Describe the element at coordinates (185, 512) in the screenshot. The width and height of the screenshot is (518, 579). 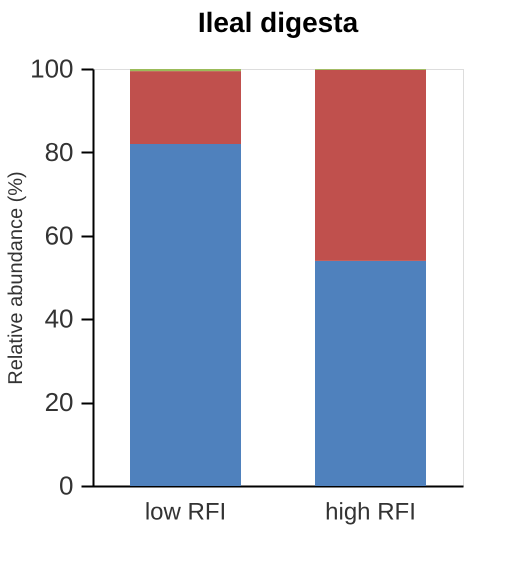
I see `x-tick-label: low RFI` at that location.